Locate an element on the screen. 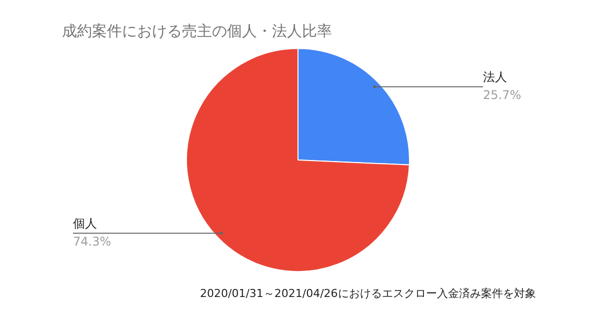  text: 2020/01/31～2021/04/26におけるエスクロー入金済み案件を対象 is located at coordinates (368, 293).